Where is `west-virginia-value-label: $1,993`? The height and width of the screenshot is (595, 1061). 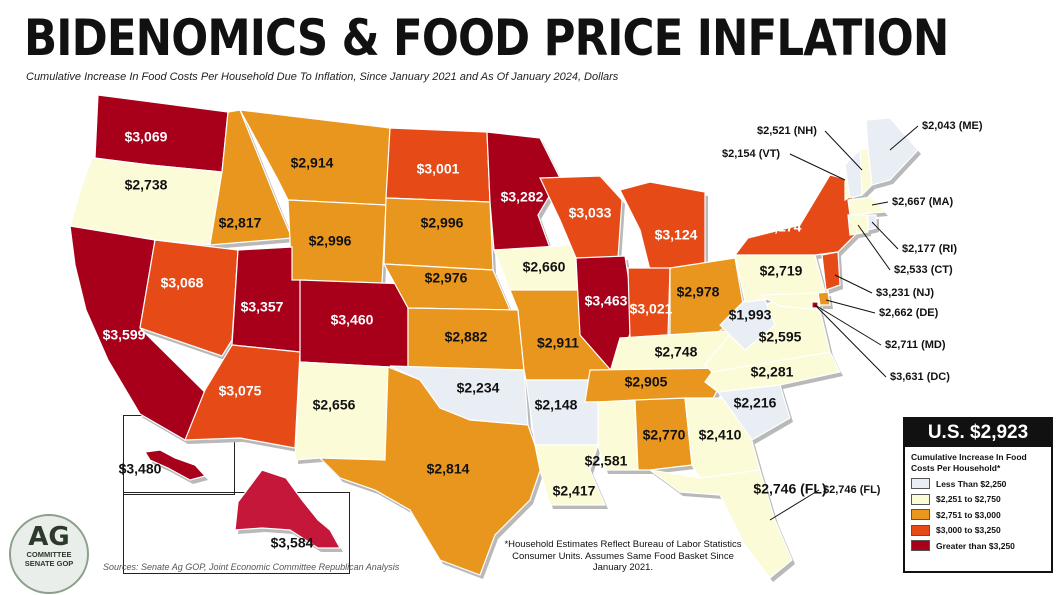 west-virginia-value-label: $1,993 is located at coordinates (750, 315).